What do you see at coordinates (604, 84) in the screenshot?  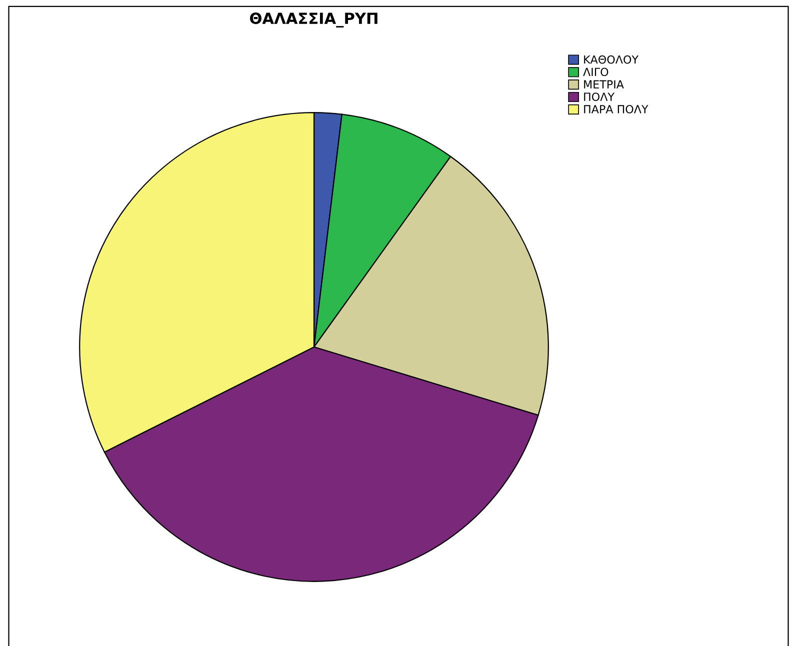 I see `legend-label: ΜΕΤΡΙΑ` at bounding box center [604, 84].